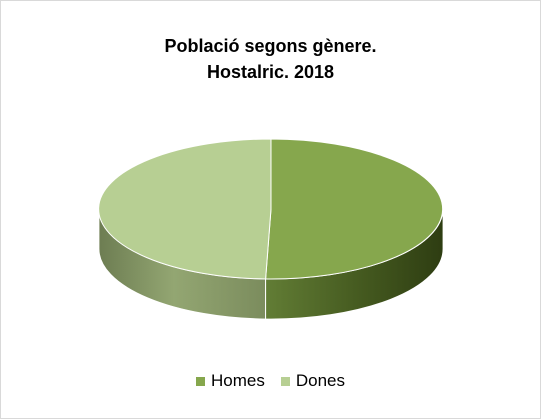 Image resolution: width=541 pixels, height=419 pixels. Describe the element at coordinates (185, 209) in the screenshot. I see `pie-slice-dones` at that location.